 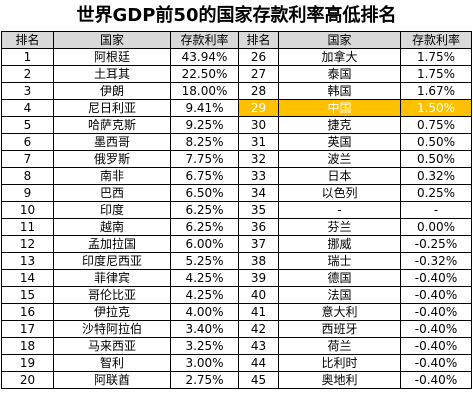 I want to click on country-cell: 菲律宾, so click(x=112, y=278).